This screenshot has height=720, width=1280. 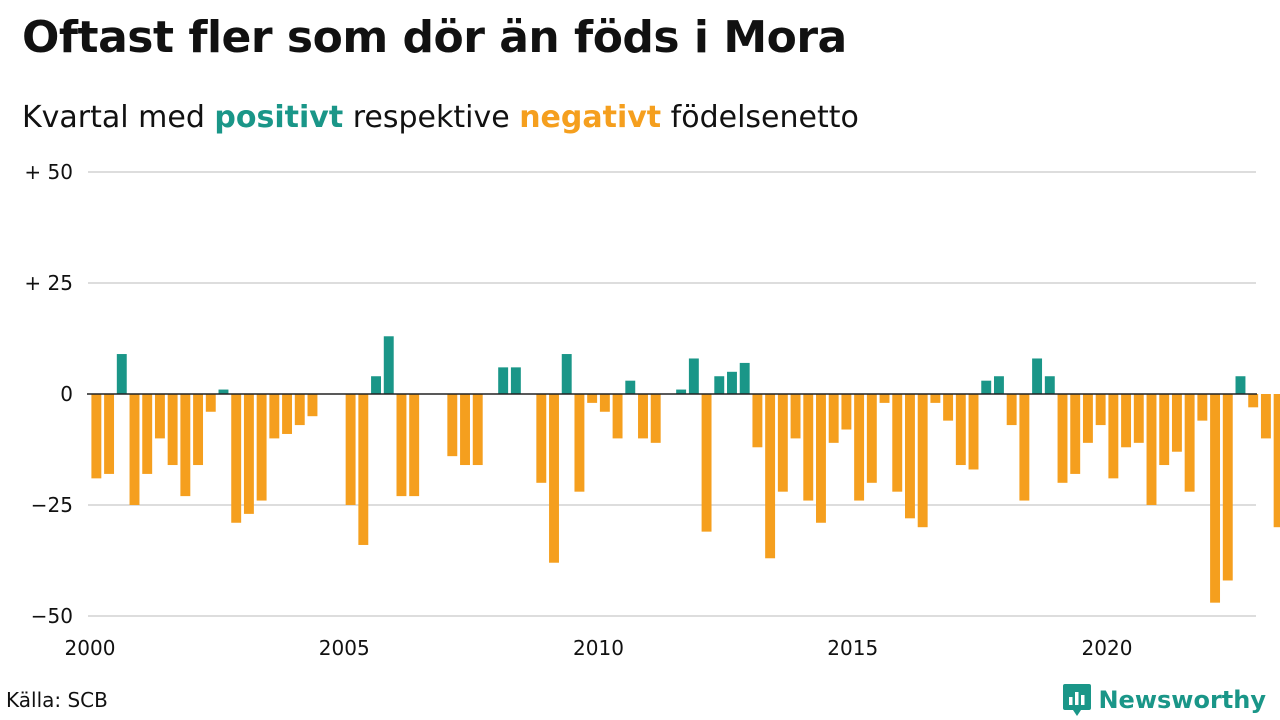 I want to click on subtitle-positive-label: positivt, so click(x=279, y=117).